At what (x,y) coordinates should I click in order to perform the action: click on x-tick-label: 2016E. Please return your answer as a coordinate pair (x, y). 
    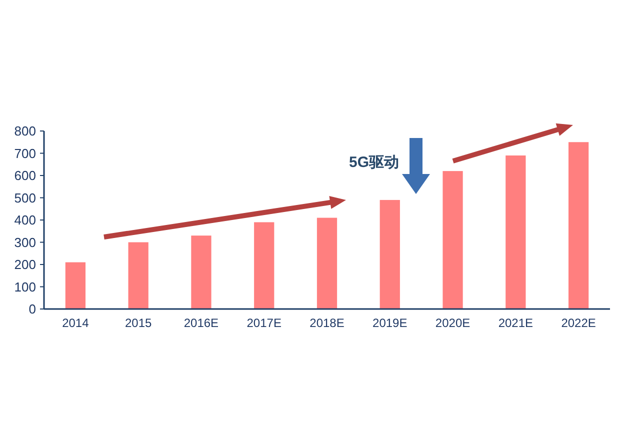
    Looking at the image, I should click on (201, 323).